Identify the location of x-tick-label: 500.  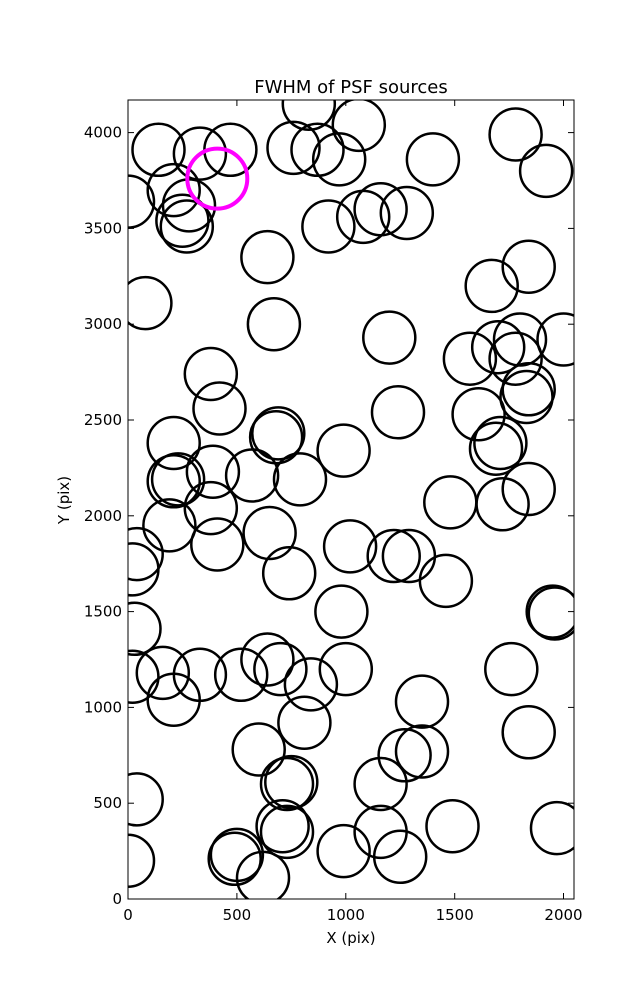
(237, 915).